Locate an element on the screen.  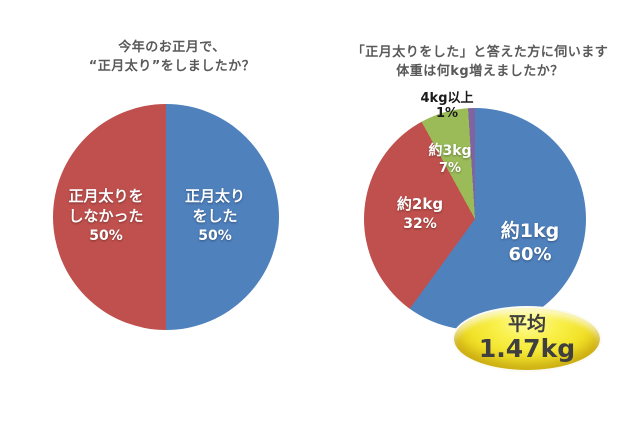
slice-label-did-gain: 正月太り をした 50% is located at coordinates (215, 216).